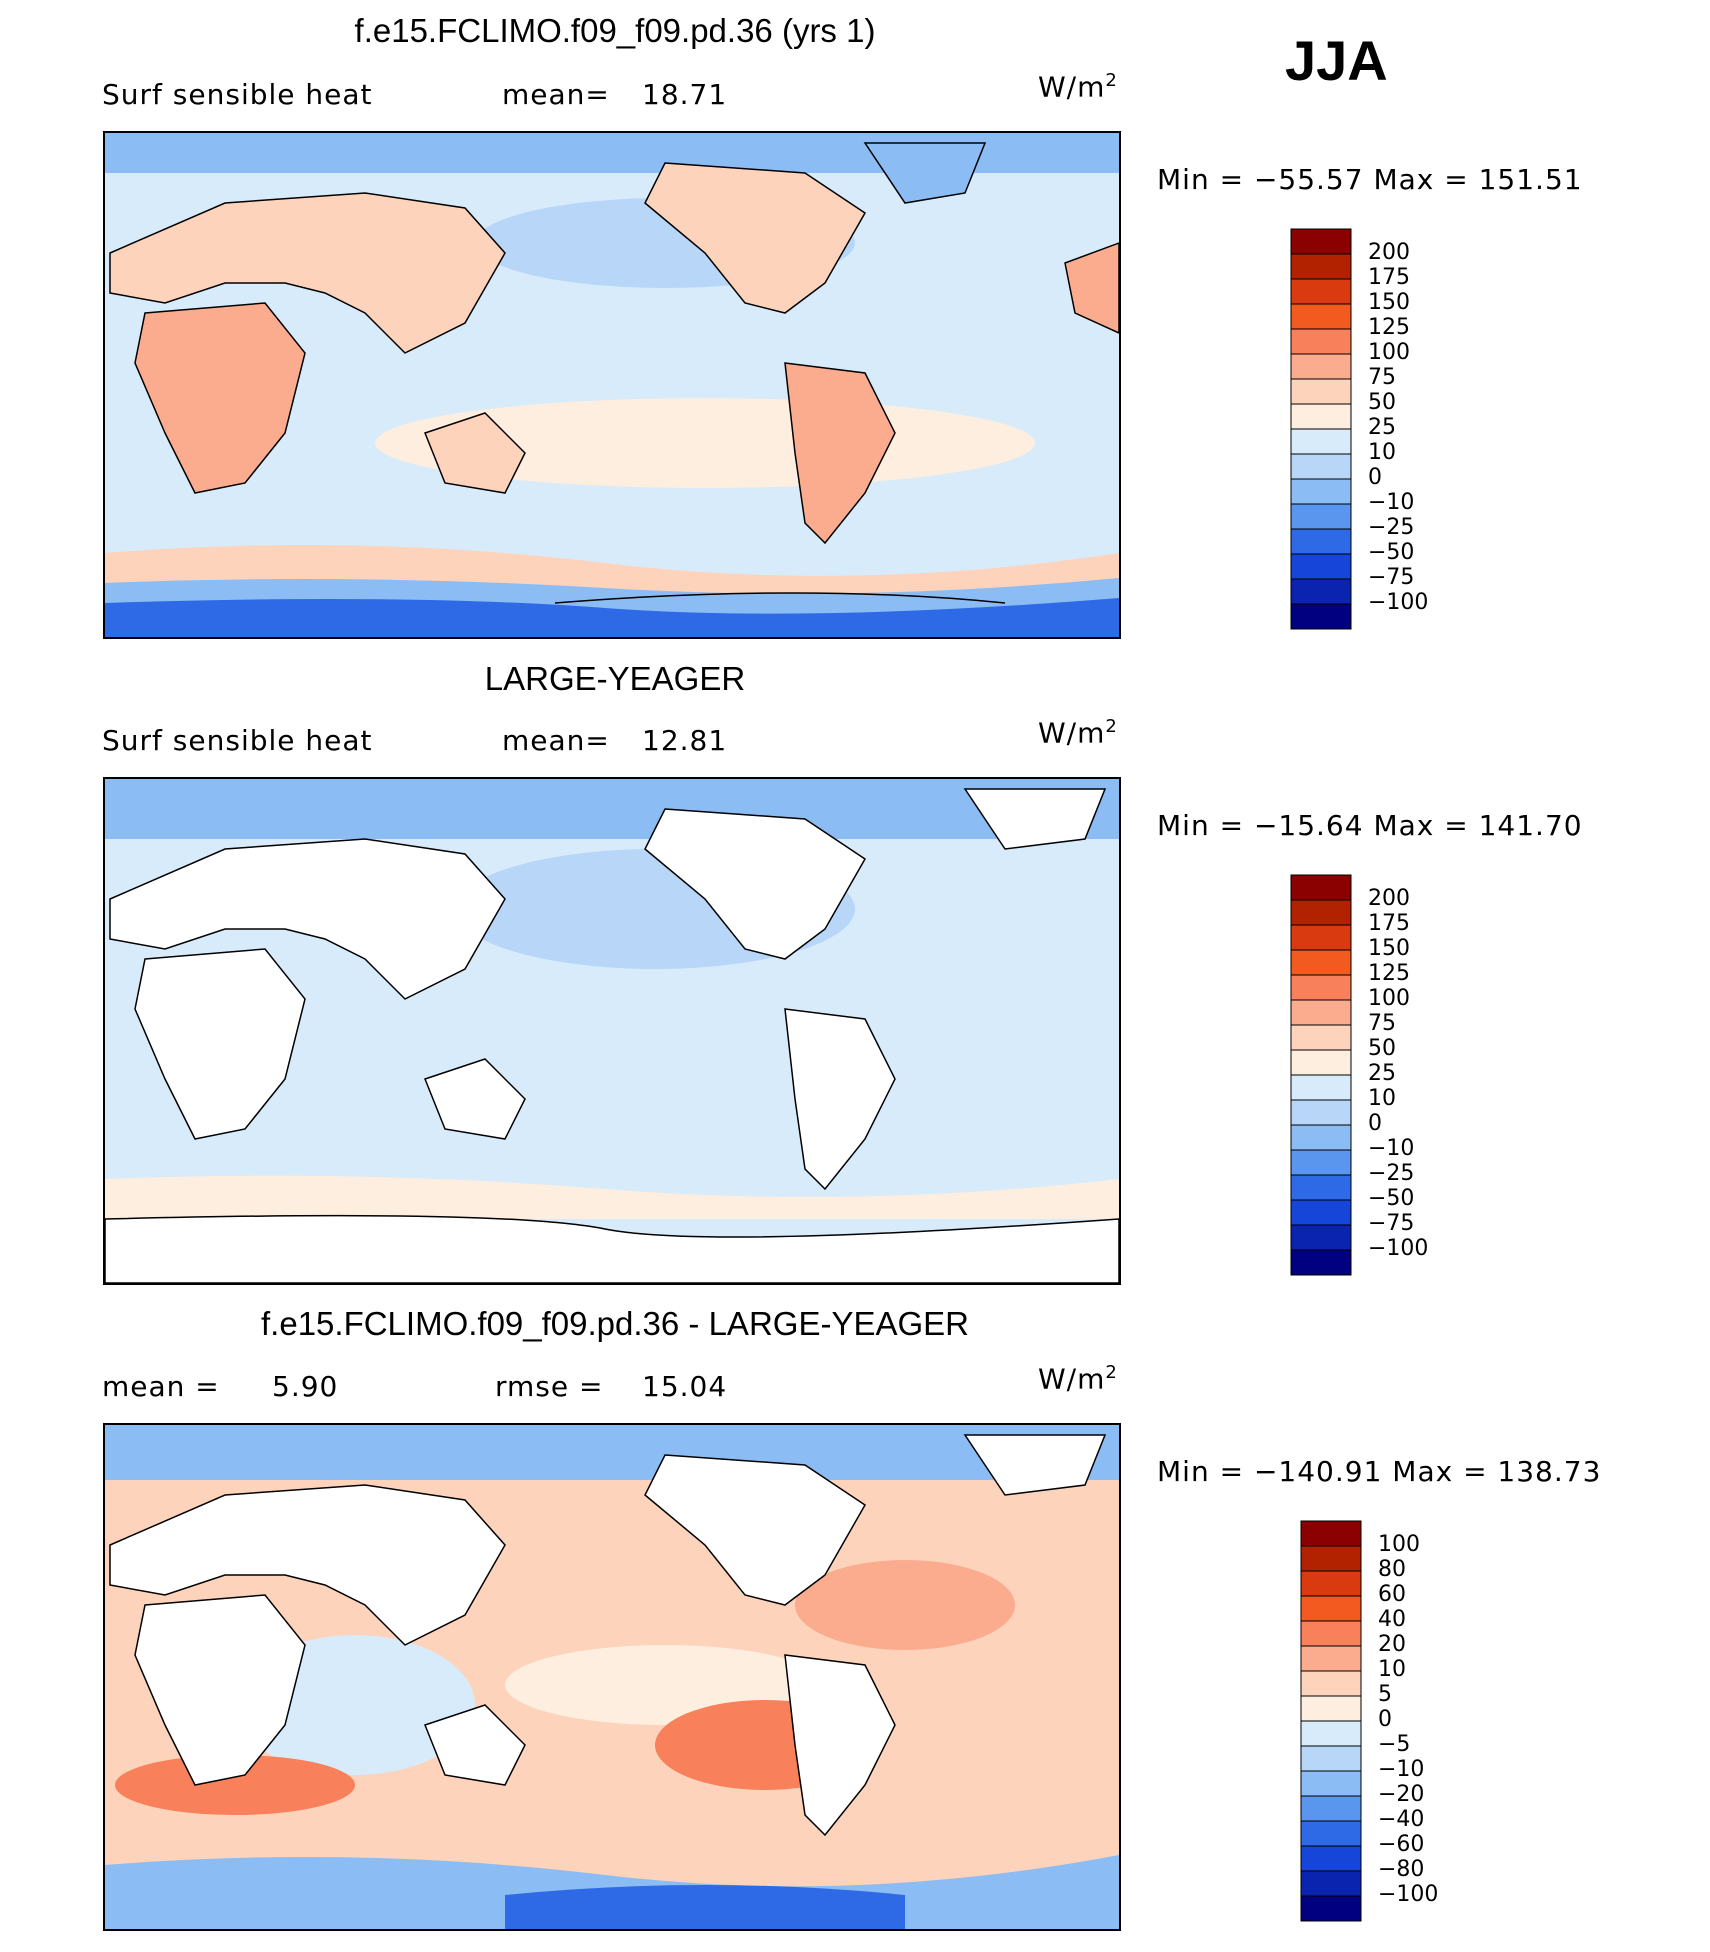 Image resolution: width=1710 pixels, height=1952 pixels. I want to click on panel-1-minmax: Min = −55.57 Max = 151.51, so click(1370, 179).